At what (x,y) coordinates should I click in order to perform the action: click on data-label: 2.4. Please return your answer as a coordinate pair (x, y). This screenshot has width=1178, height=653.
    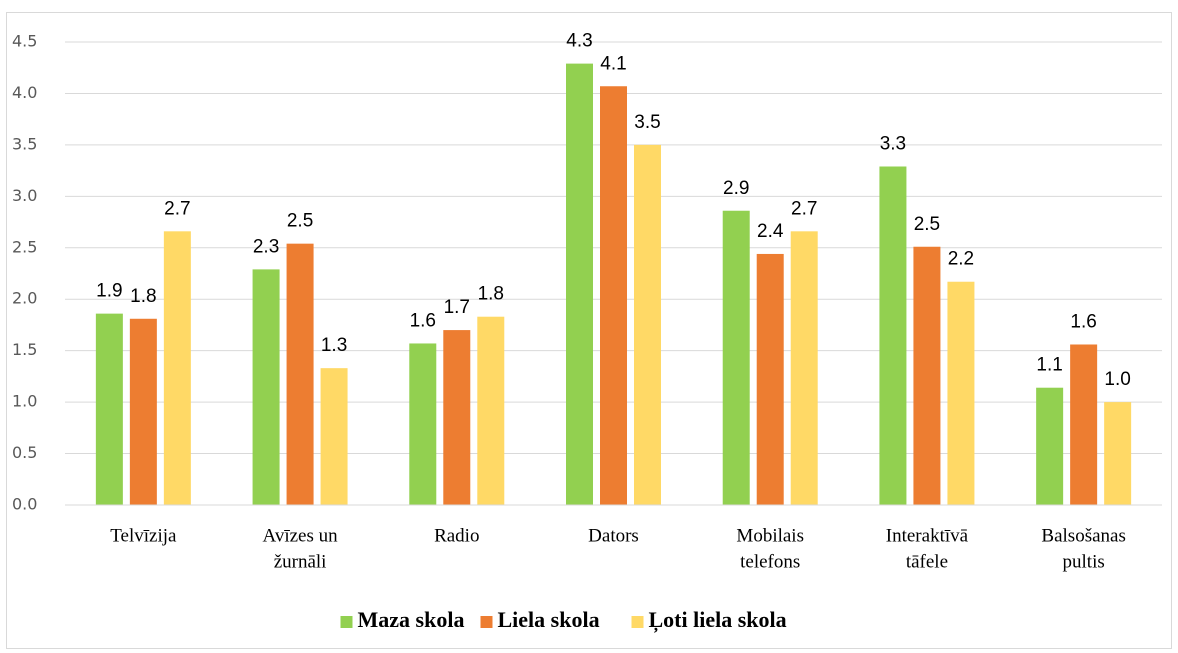
    Looking at the image, I should click on (770, 231).